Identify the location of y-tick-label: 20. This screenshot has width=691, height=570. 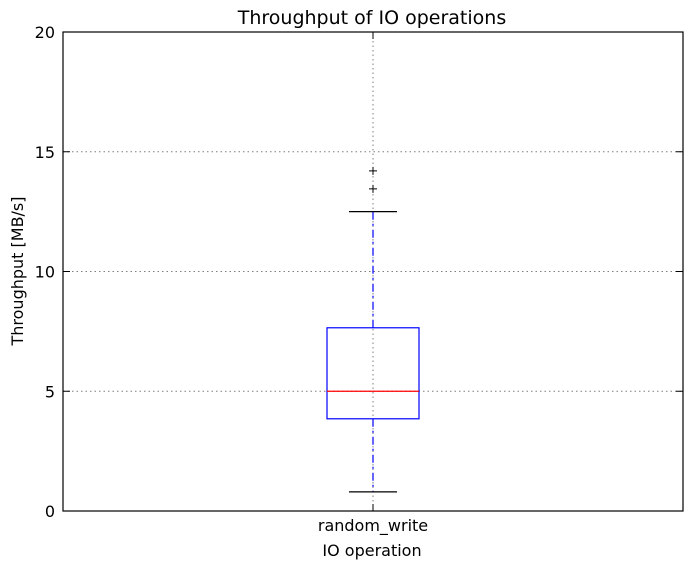
(45, 32).